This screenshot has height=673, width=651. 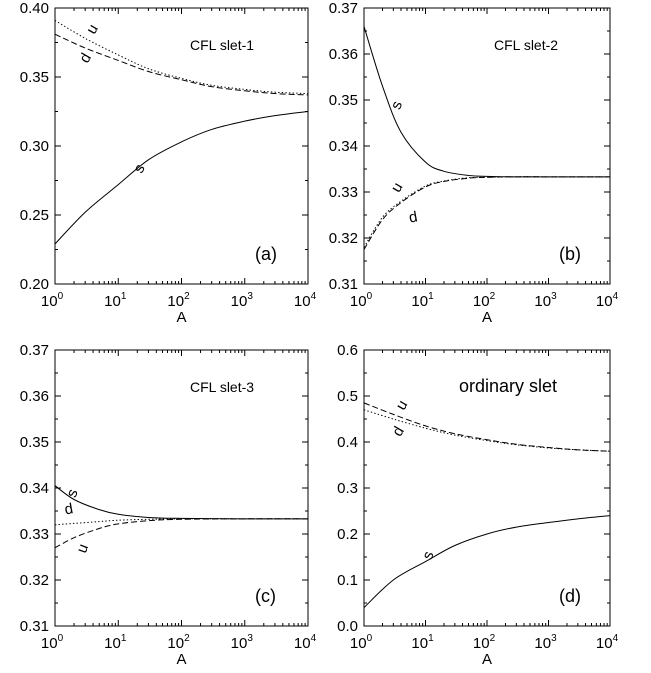 What do you see at coordinates (526, 45) in the screenshot?
I see `panel-title: CFL slet-2` at bounding box center [526, 45].